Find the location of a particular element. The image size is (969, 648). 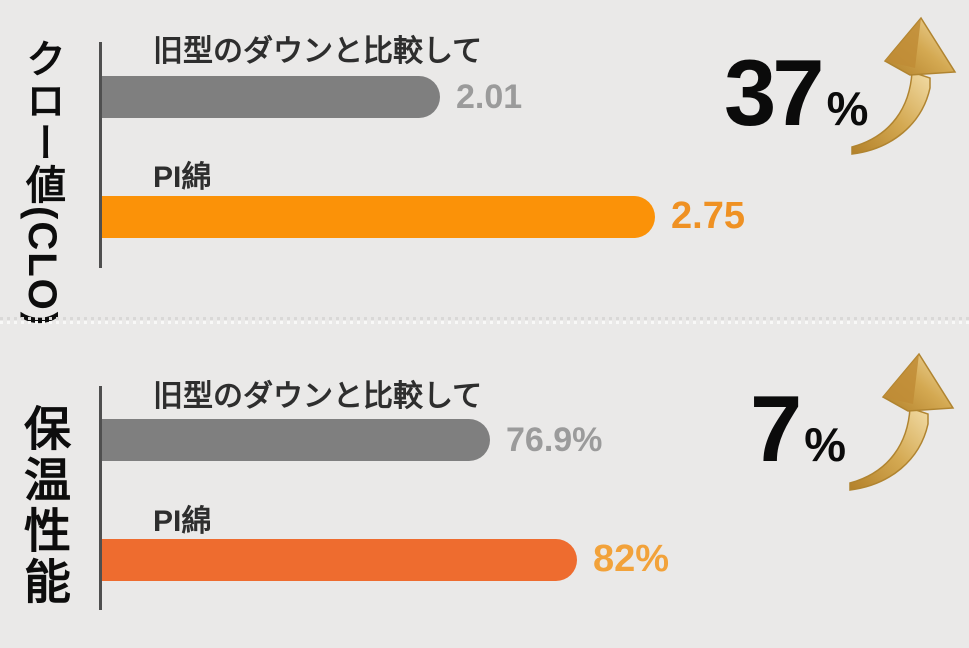

clo-increase-highlight: 37 % is located at coordinates (796, 93).